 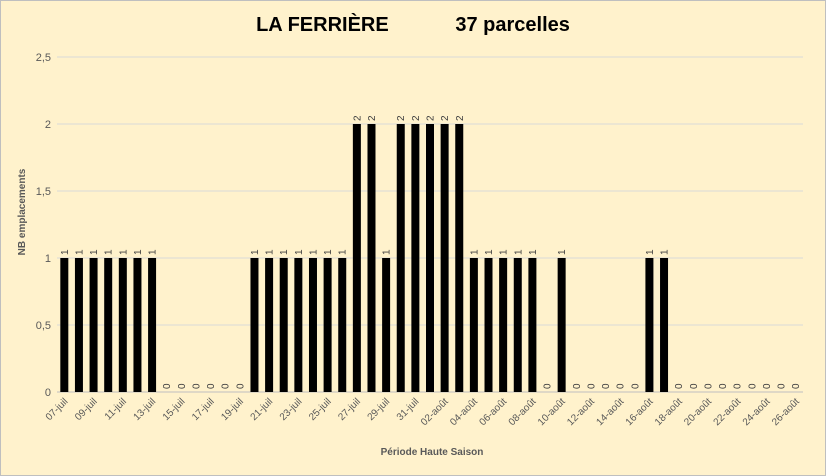 I want to click on x-tick-label: 04-août, so click(x=464, y=412).